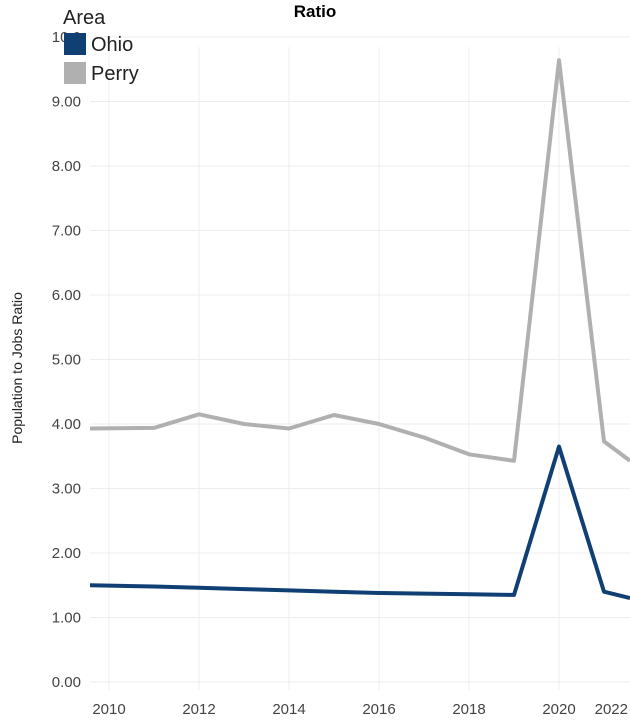 The width and height of the screenshot is (630, 721). What do you see at coordinates (66, 295) in the screenshot?
I see `y-tick-label: 6.00` at bounding box center [66, 295].